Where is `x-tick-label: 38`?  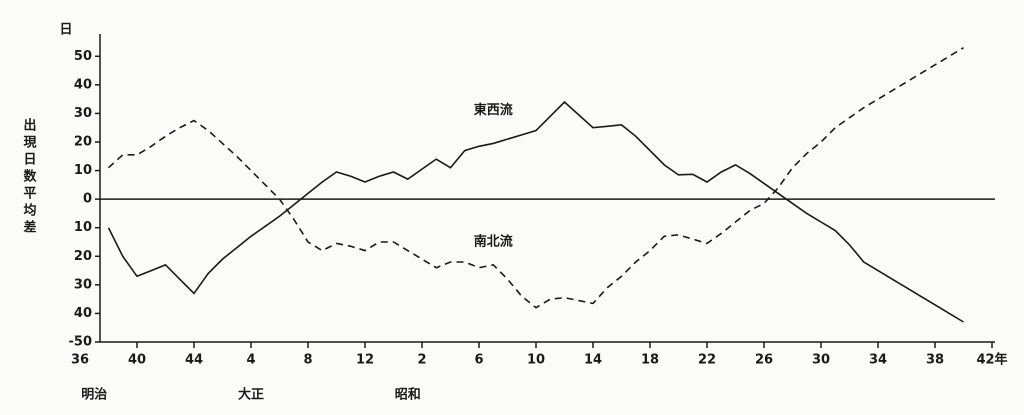
x-tick-label: 38 is located at coordinates (935, 360).